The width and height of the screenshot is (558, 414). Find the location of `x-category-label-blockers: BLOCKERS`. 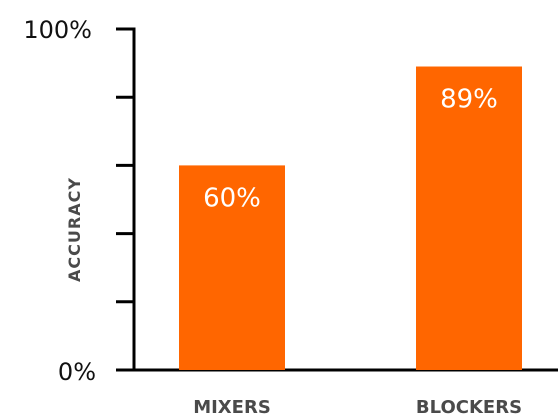

x-category-label-blockers: BLOCKERS is located at coordinates (469, 405).